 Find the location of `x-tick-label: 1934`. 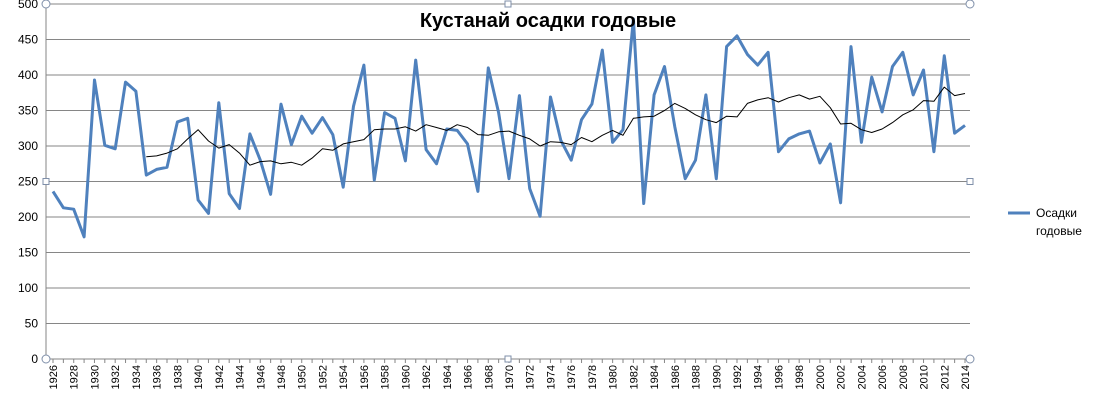

x-tick-label: 1934 is located at coordinates (137, 377).